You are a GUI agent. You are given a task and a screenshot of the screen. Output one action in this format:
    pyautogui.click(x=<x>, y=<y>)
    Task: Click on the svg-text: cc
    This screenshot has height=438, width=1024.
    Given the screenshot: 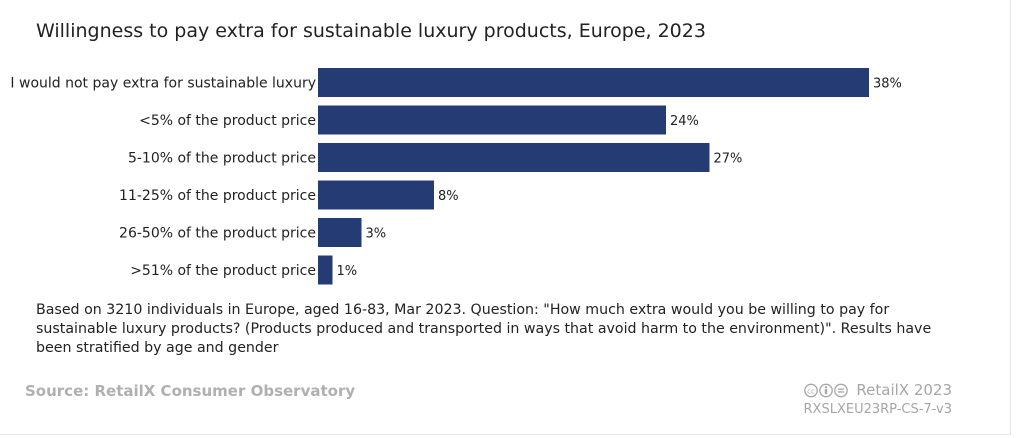 What is the action you would take?
    pyautogui.click(x=812, y=391)
    